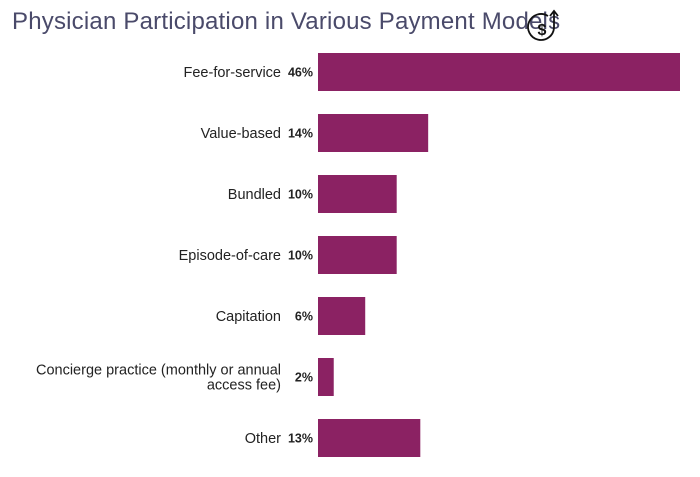 Image resolution: width=700 pixels, height=477 pixels. I want to click on category-label-6: Other, so click(263, 439).